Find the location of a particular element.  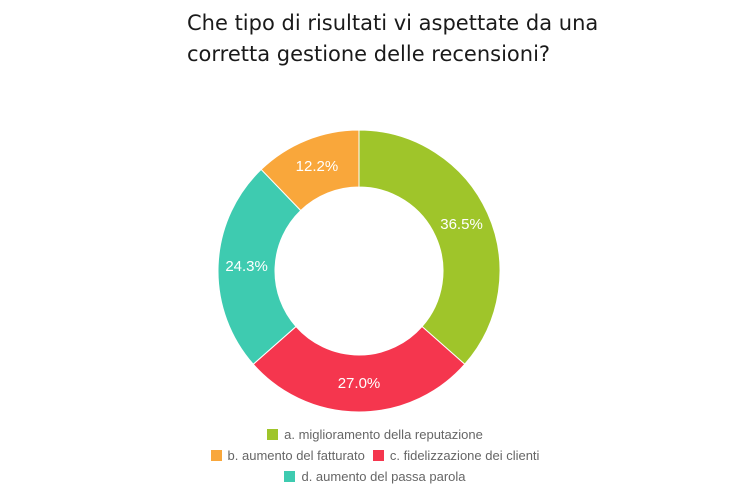

donut-slice-aumento-del-fatturato is located at coordinates (310, 170).